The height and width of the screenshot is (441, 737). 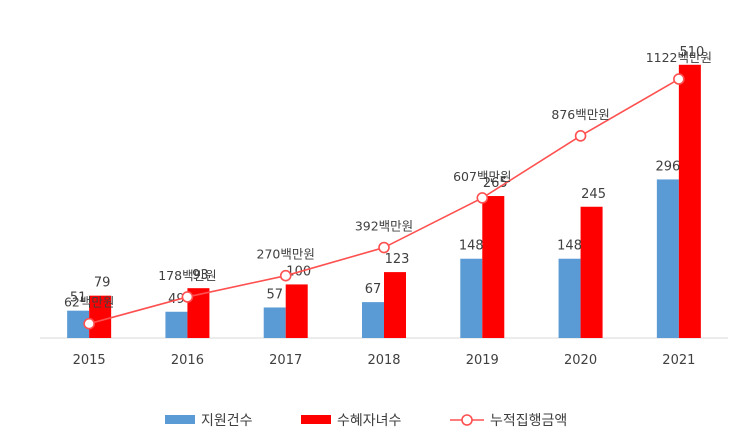 I want to click on label-support-2019: 148, so click(x=471, y=246).